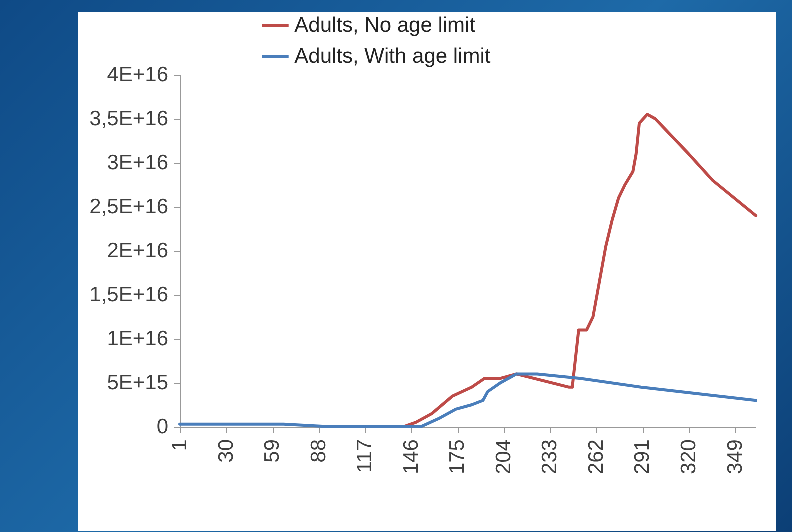 This screenshot has height=532, width=792. Describe the element at coordinates (688, 457) in the screenshot. I see `x-tick-label: 320` at that location.